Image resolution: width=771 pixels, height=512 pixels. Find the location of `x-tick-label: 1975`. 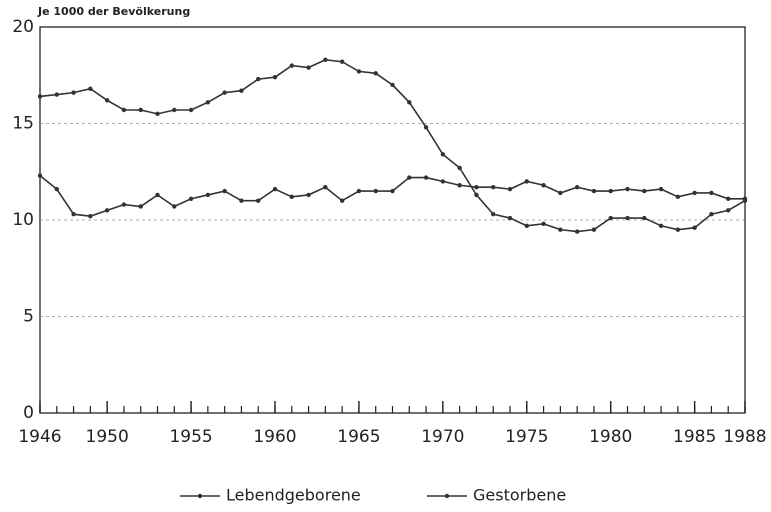

x-tick-label: 1975 is located at coordinates (526, 437).